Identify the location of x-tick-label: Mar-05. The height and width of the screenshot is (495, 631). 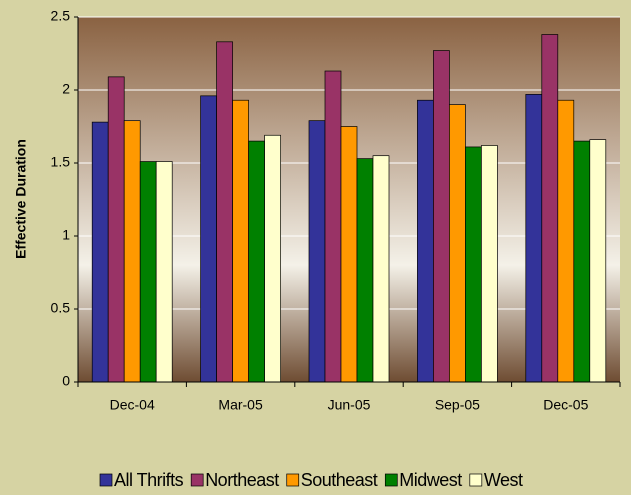
(240, 405).